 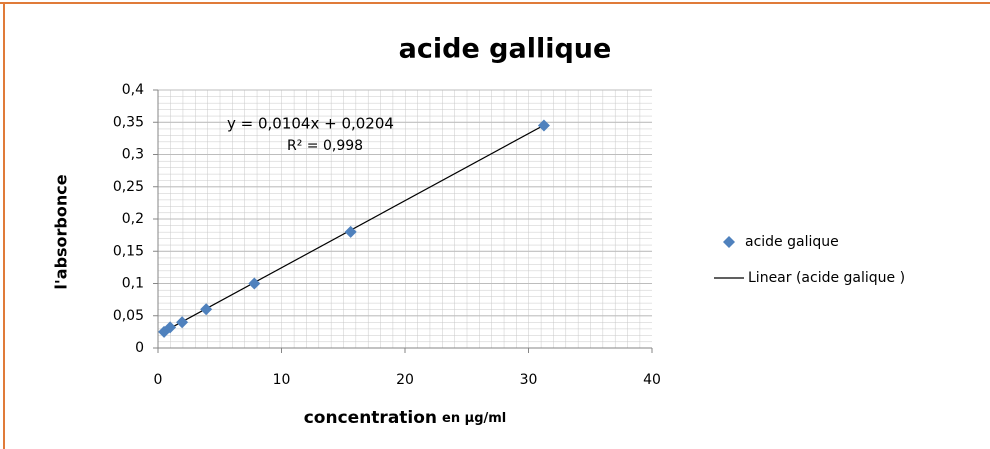 I want to click on x-tick-label: 20, so click(x=405, y=380).